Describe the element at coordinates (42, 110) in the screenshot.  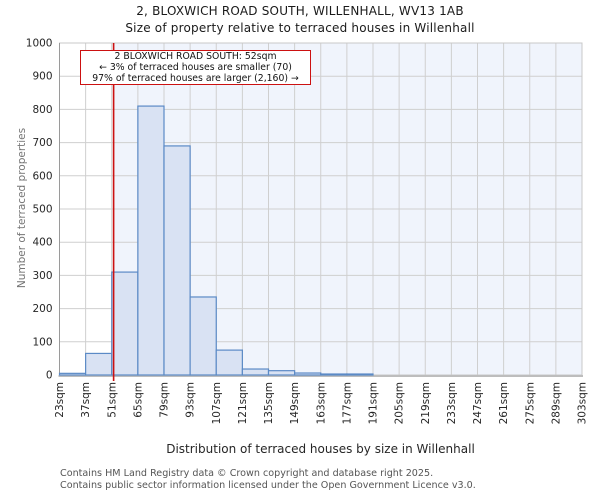
I see `y-tick-label: 800` at that location.